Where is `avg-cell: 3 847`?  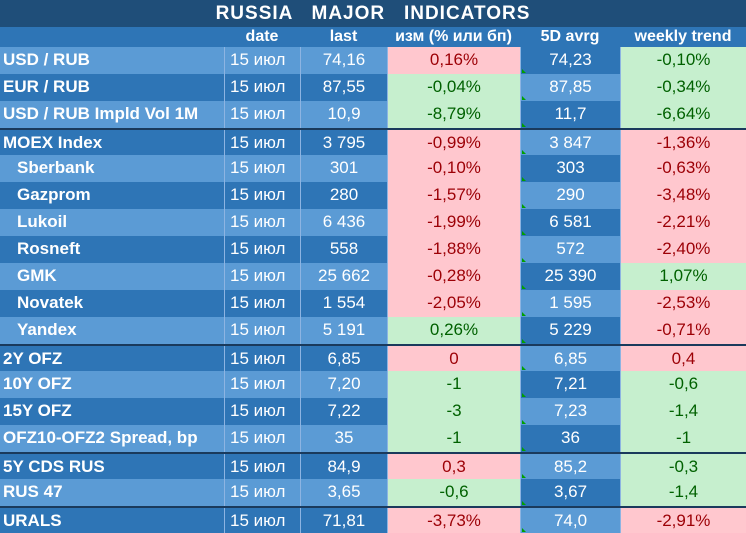
avg-cell: 3 847 is located at coordinates (570, 142).